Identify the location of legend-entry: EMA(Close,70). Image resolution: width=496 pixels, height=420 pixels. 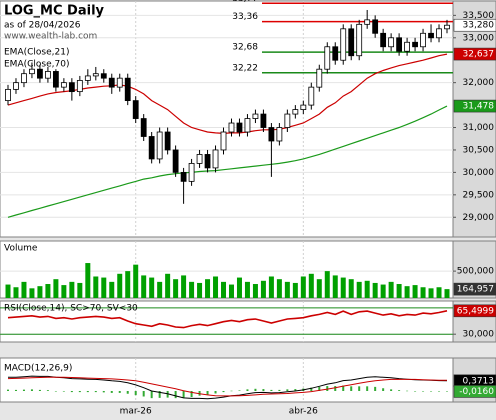
(36, 65).